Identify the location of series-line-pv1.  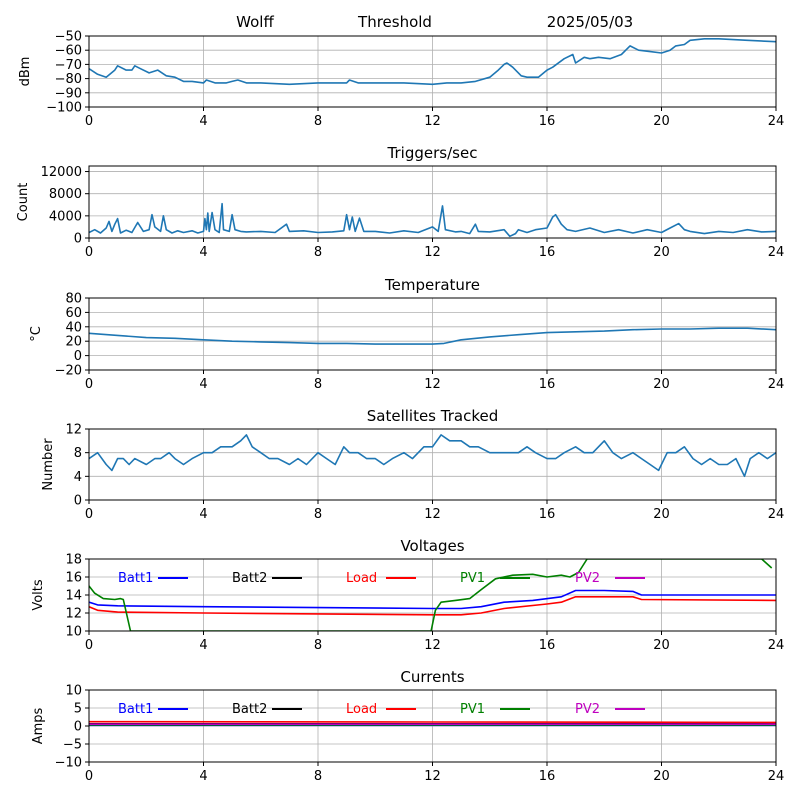
(431, 595).